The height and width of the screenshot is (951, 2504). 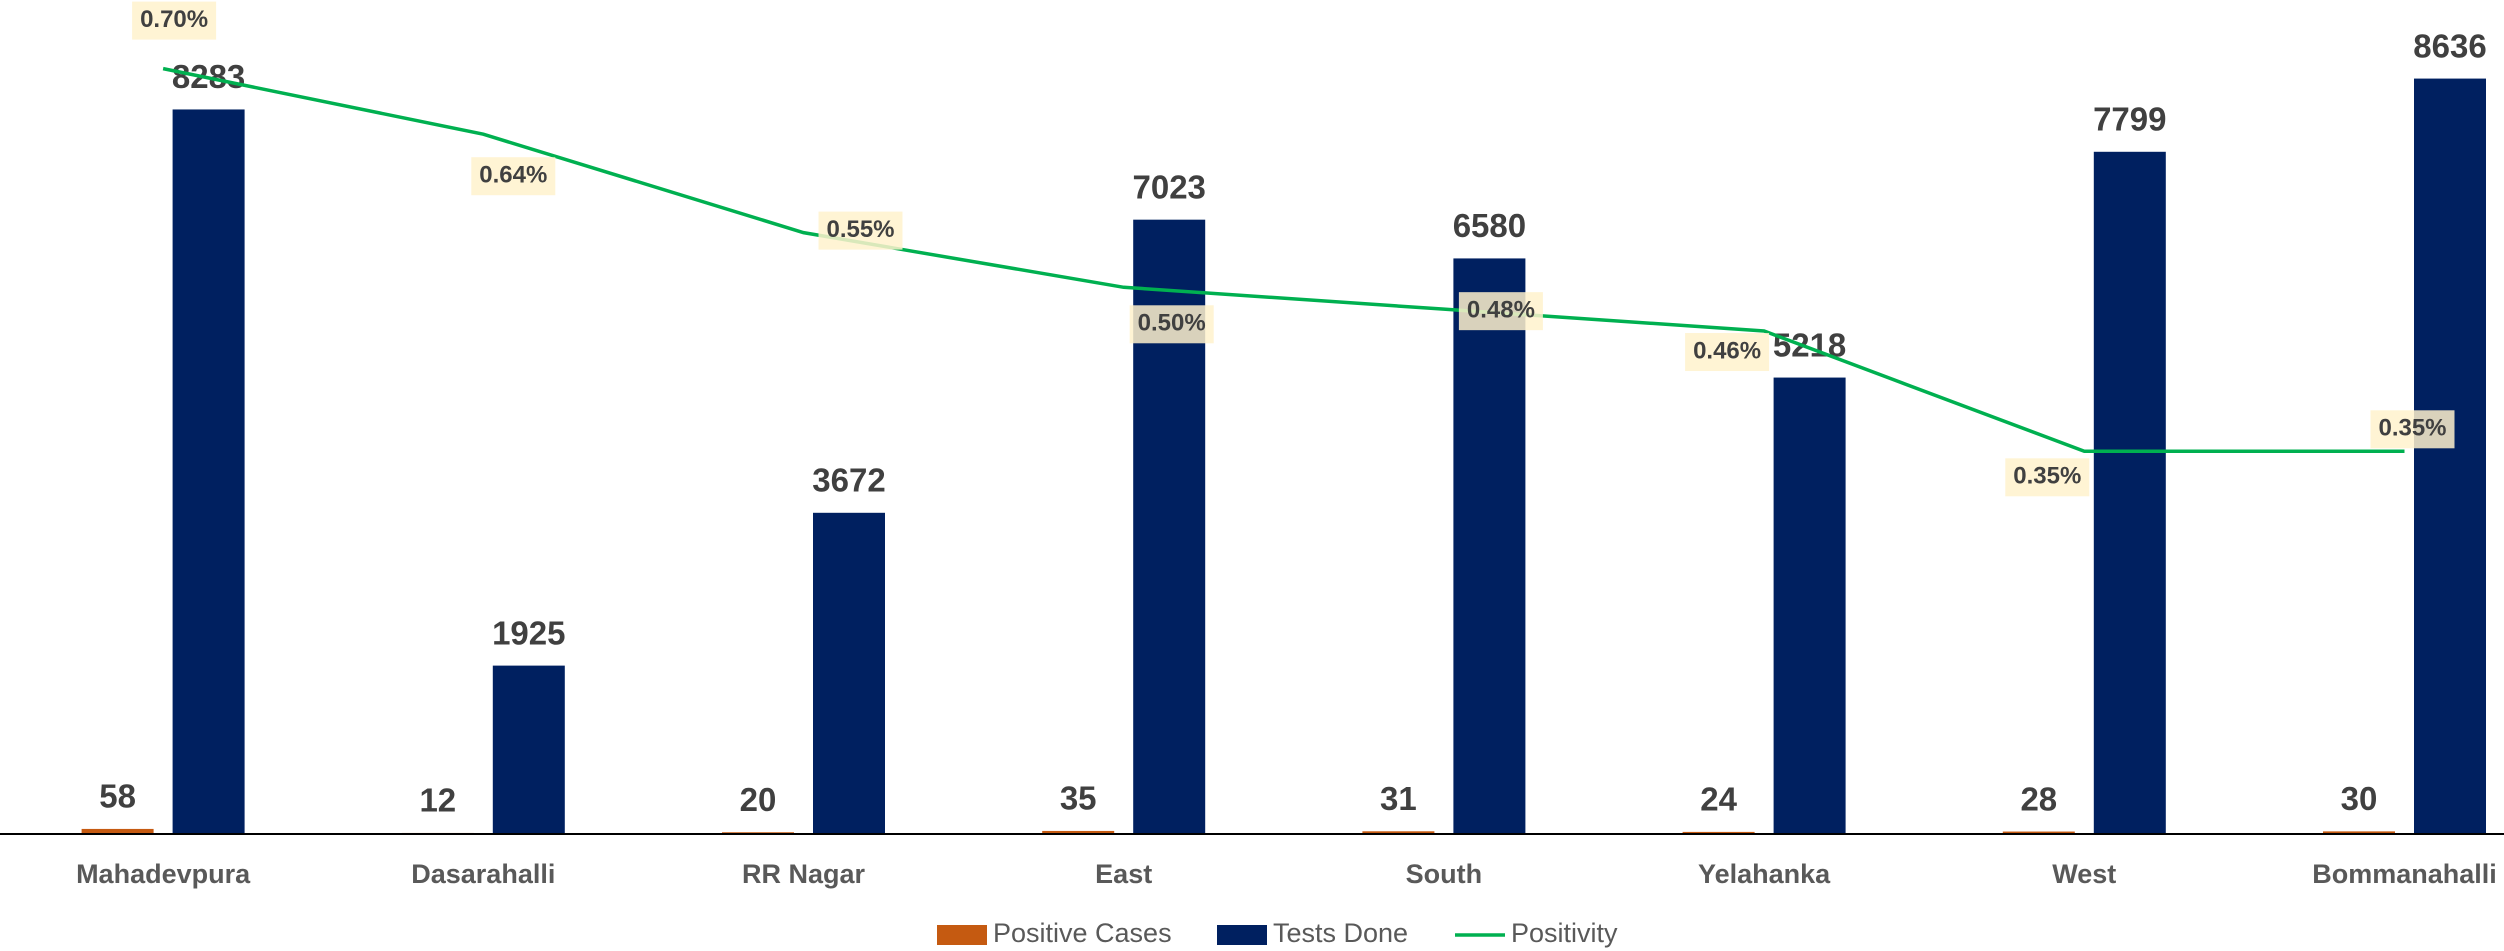 What do you see at coordinates (2404, 874) in the screenshot?
I see `x-tick-label: Bommanahalli` at bounding box center [2404, 874].